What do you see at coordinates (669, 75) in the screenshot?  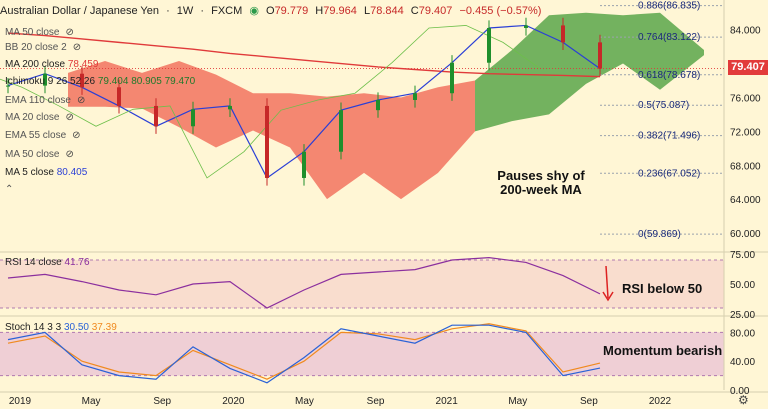 I see `fib-label: 0.618(78.678)` at bounding box center [669, 75].